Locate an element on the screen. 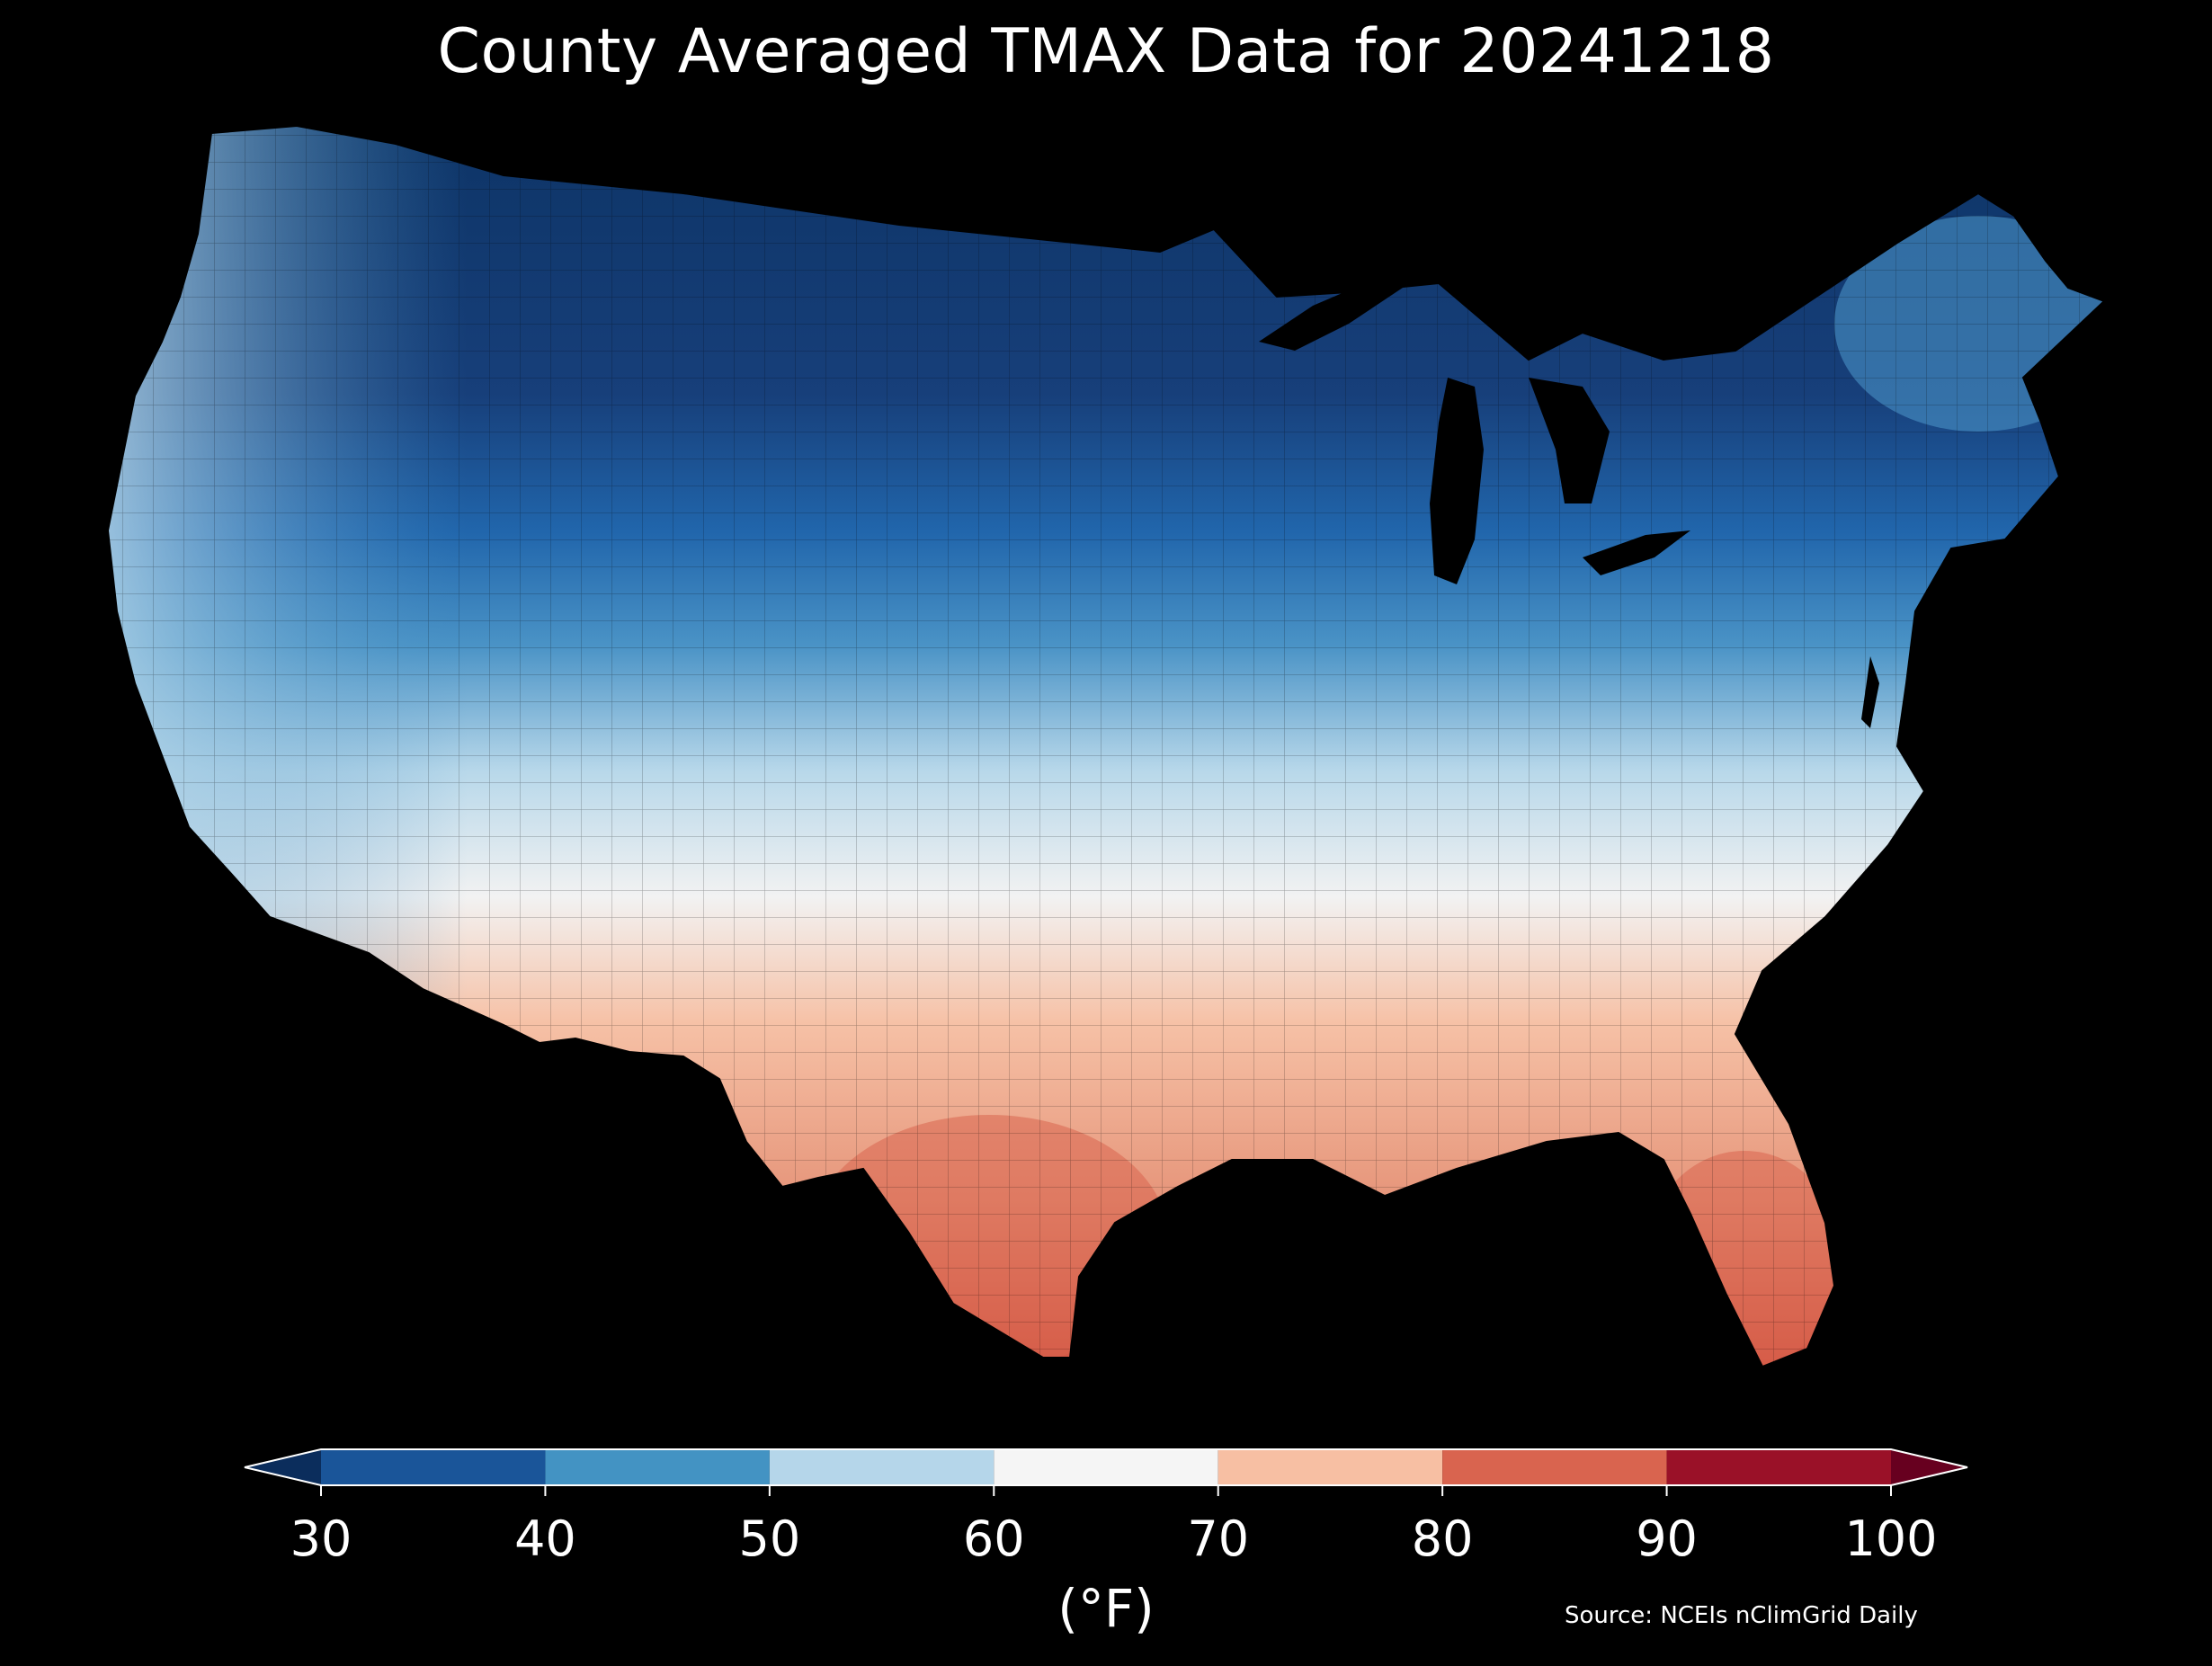 This screenshot has height=1666, width=2212. colorbar-units-label: (°F) is located at coordinates (1106, 1609).